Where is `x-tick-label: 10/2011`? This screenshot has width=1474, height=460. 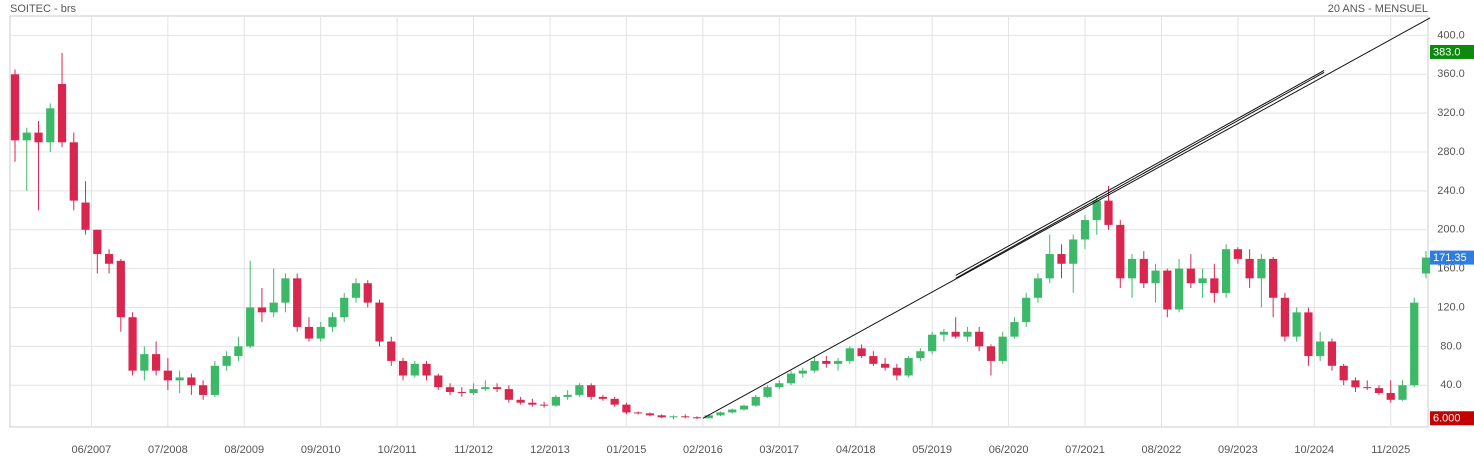
x-tick-label: 10/2011 is located at coordinates (397, 450).